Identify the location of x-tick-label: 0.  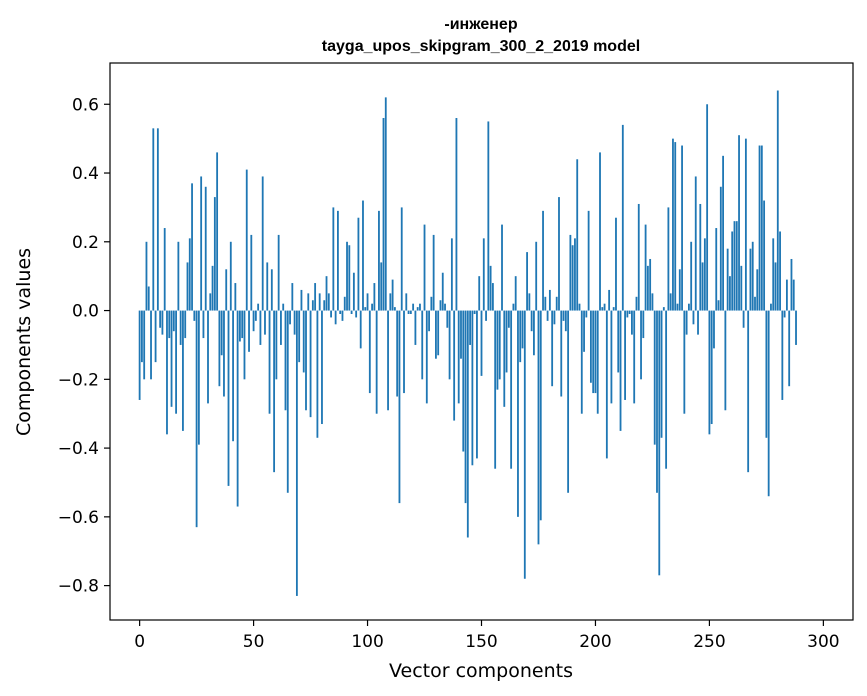
(139, 642).